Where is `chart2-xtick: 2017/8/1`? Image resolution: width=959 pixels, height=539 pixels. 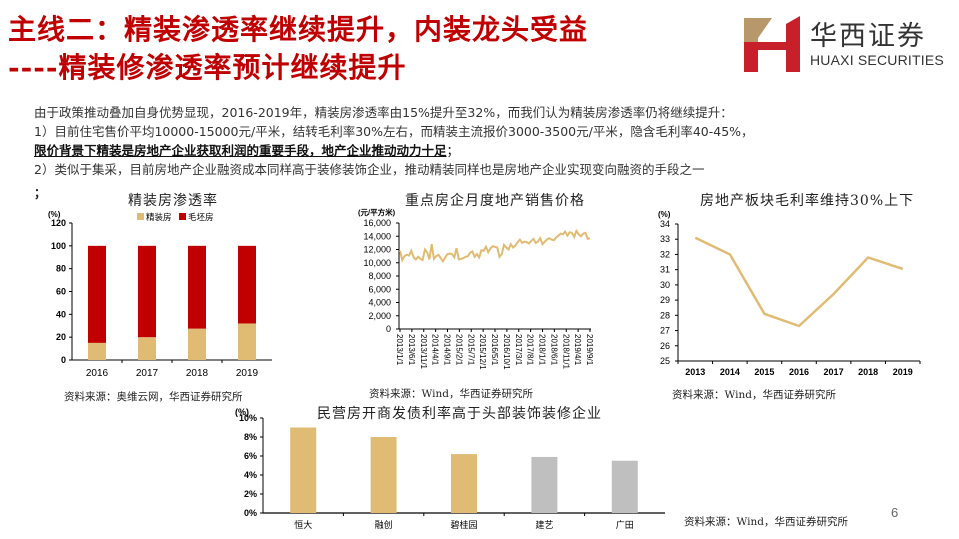
chart2-xtick: 2017/8/1 is located at coordinates (530, 350).